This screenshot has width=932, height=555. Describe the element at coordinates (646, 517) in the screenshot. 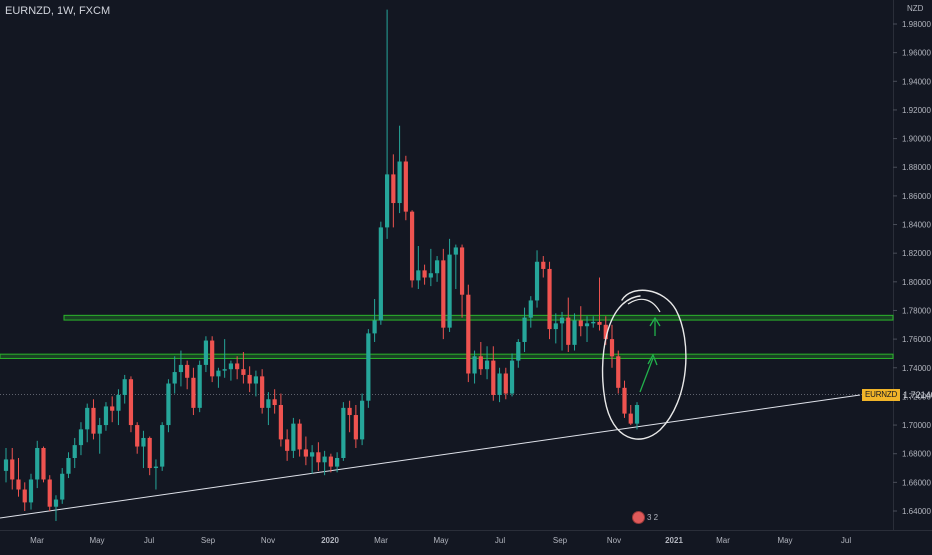

I see `events-badge: 3 2` at that location.